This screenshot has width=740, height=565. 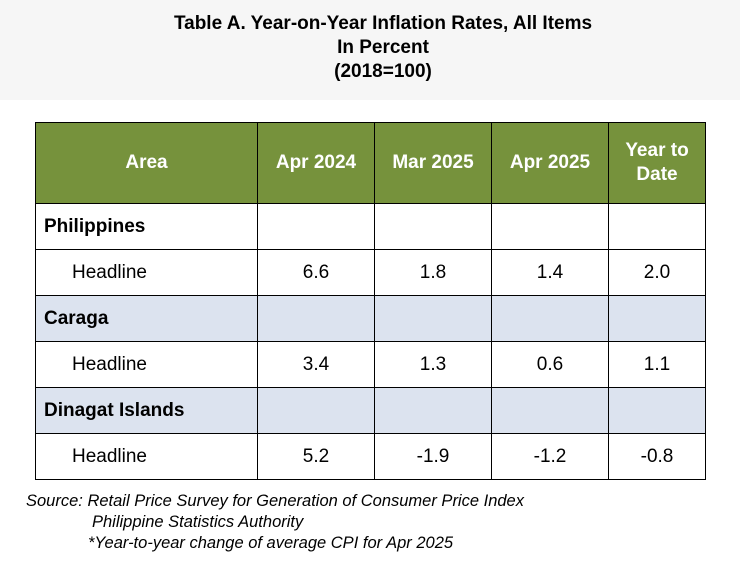 I want to click on area-label: Dinagat Islands, so click(x=146, y=410).